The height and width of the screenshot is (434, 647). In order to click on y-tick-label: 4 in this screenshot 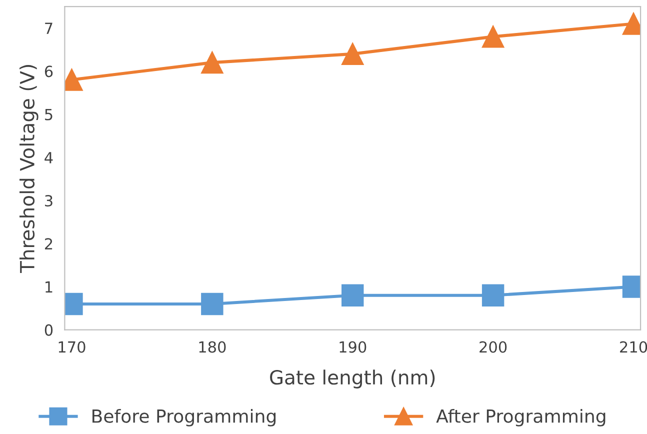, I will do `click(48, 158)`.